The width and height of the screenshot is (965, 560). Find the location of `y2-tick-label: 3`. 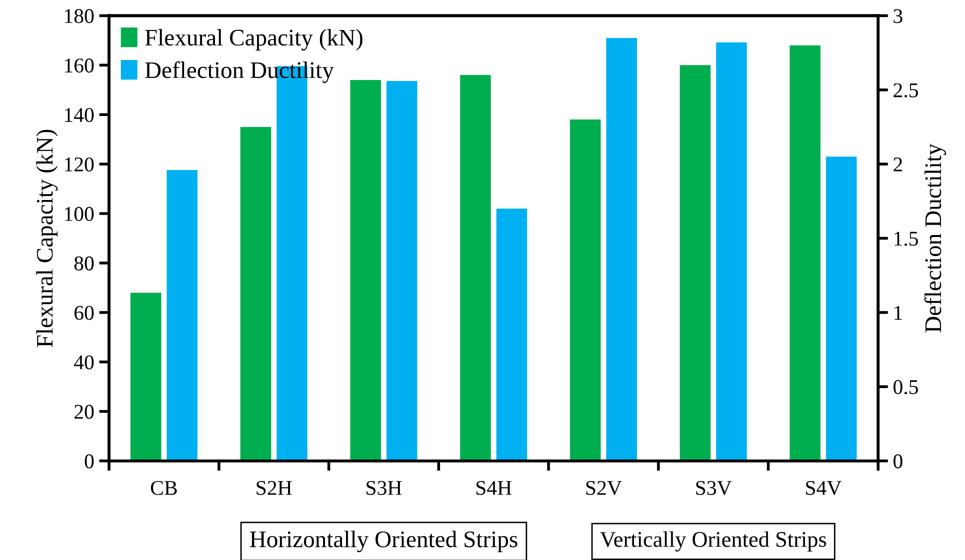

y2-tick-label: 3 is located at coordinates (898, 16).